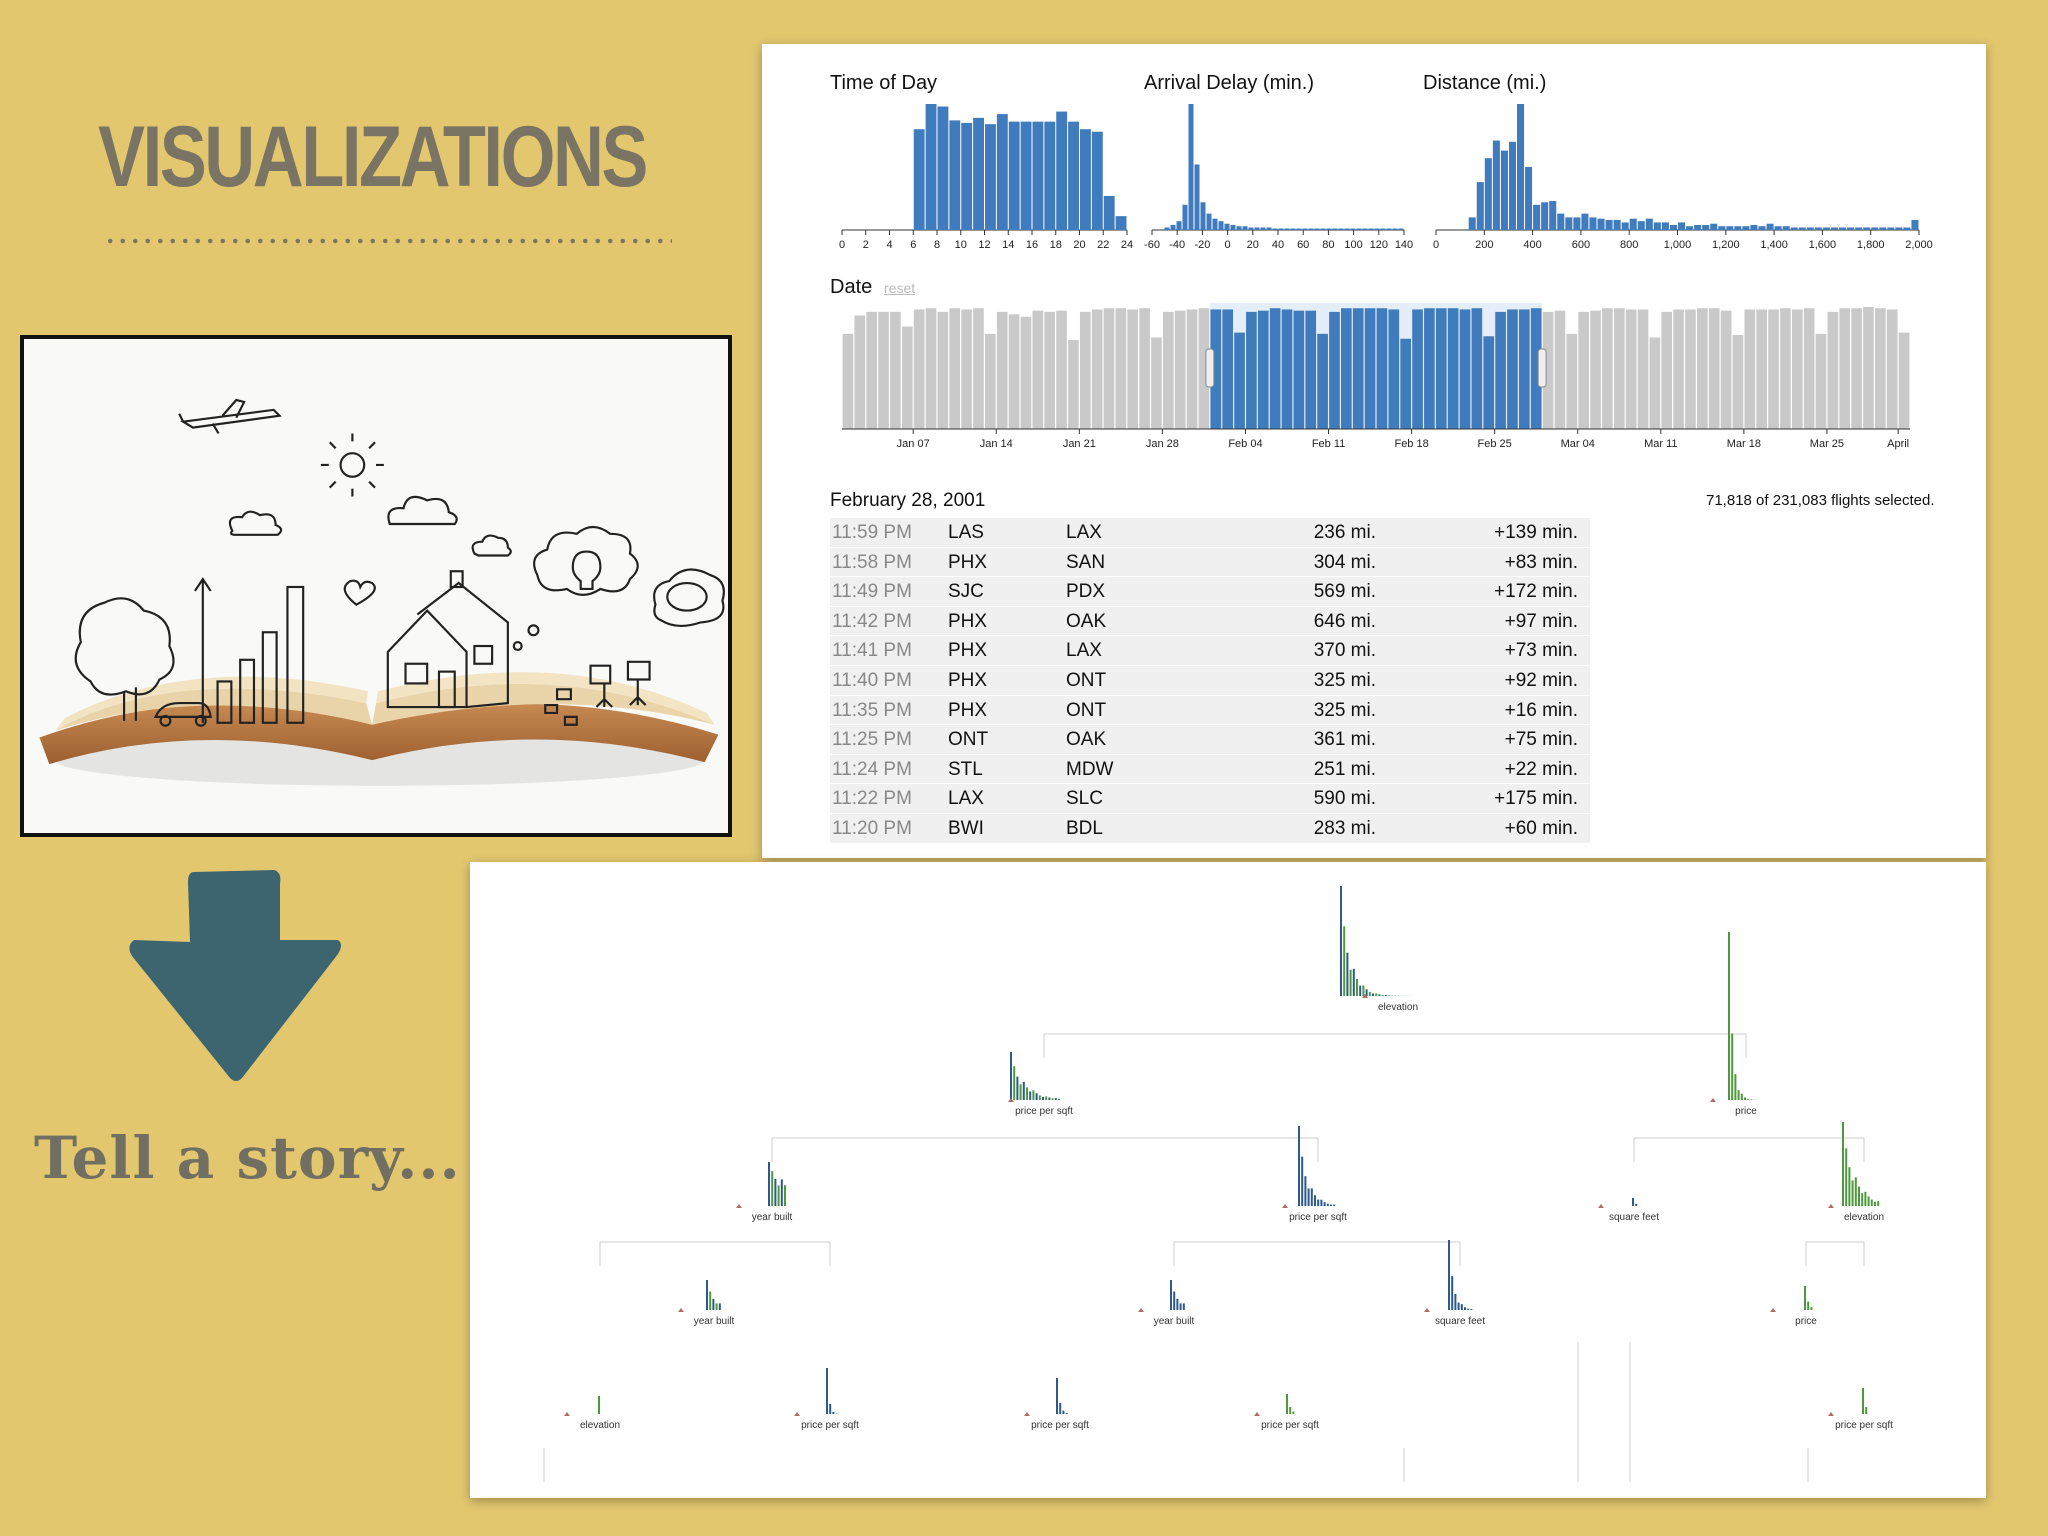  I want to click on tree-node-label: price per sqft, so click(1060, 1425).